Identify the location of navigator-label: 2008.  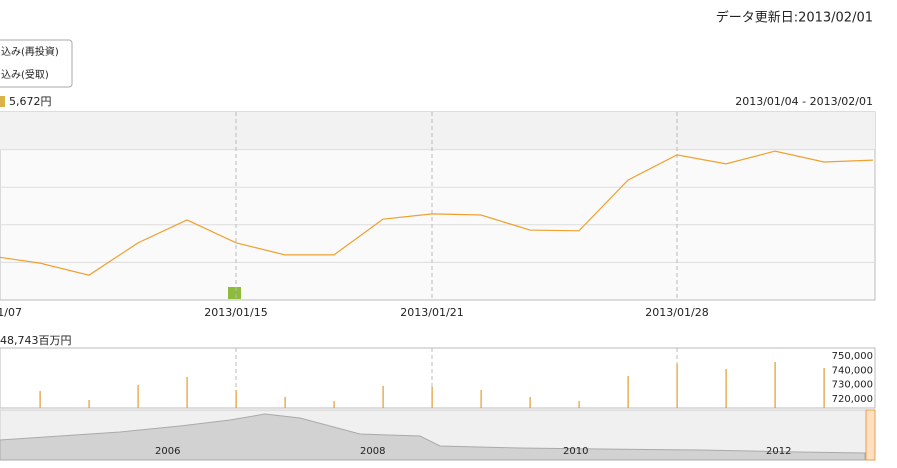
(372, 451).